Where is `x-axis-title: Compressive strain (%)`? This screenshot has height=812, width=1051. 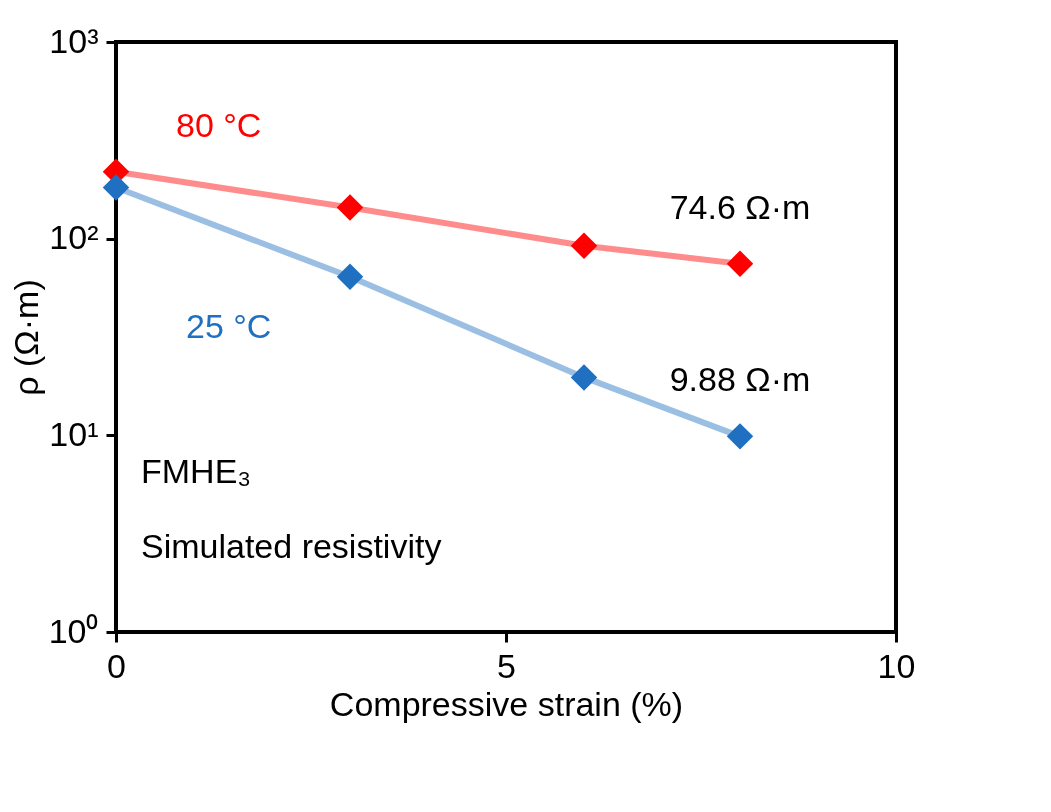
x-axis-title: Compressive strain (%) is located at coordinates (506, 703).